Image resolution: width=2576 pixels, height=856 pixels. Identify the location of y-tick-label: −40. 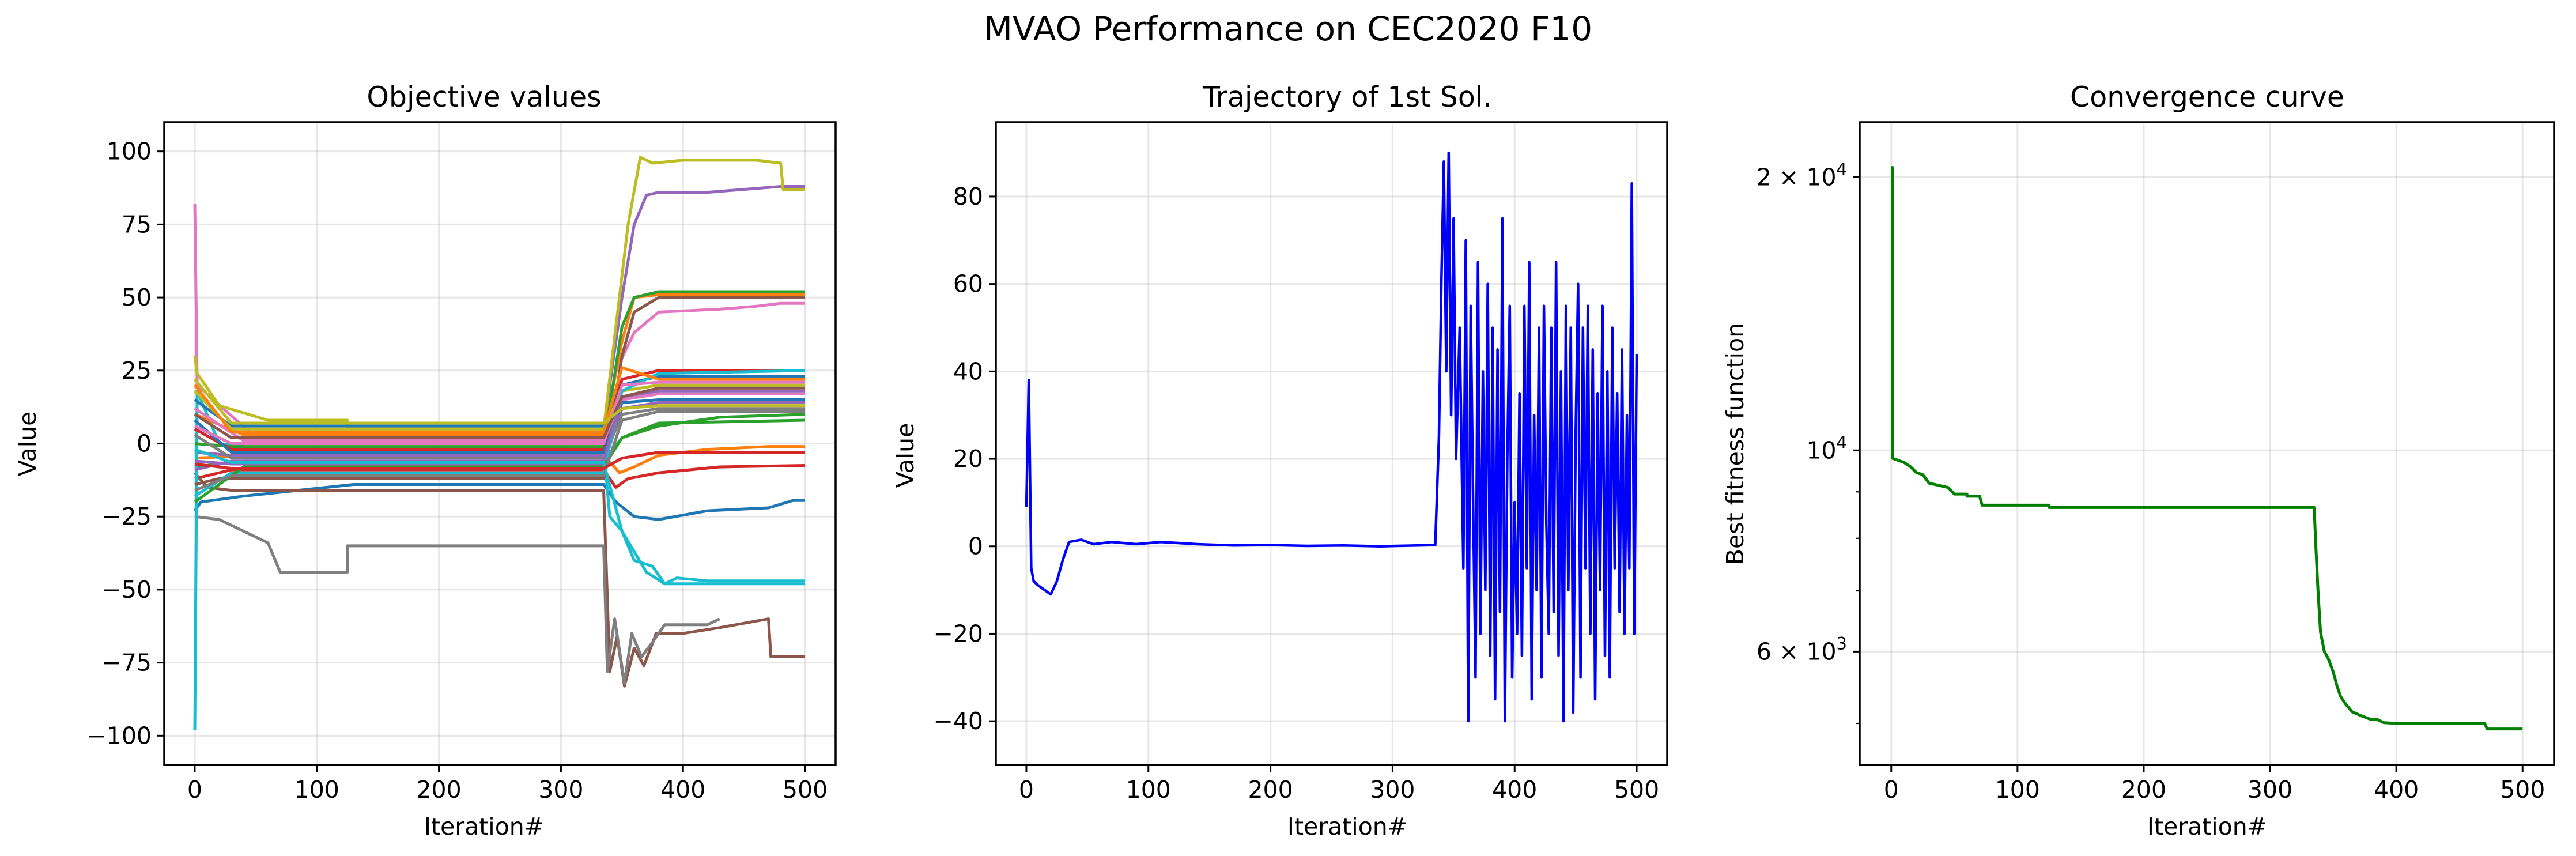
(958, 721).